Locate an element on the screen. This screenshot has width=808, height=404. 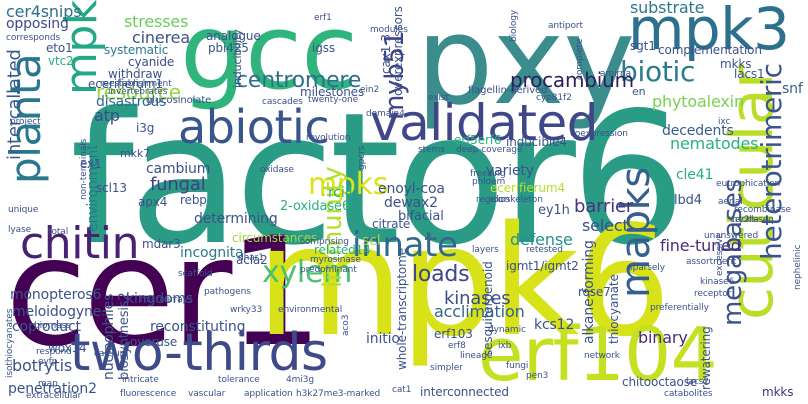
word-coexpression: coexpression is located at coordinates (599, 134).